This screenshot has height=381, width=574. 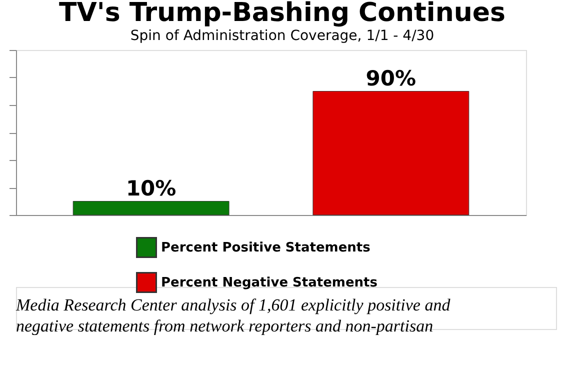 What do you see at coordinates (266, 248) in the screenshot?
I see `legend-label: Percent Positive Statements` at bounding box center [266, 248].